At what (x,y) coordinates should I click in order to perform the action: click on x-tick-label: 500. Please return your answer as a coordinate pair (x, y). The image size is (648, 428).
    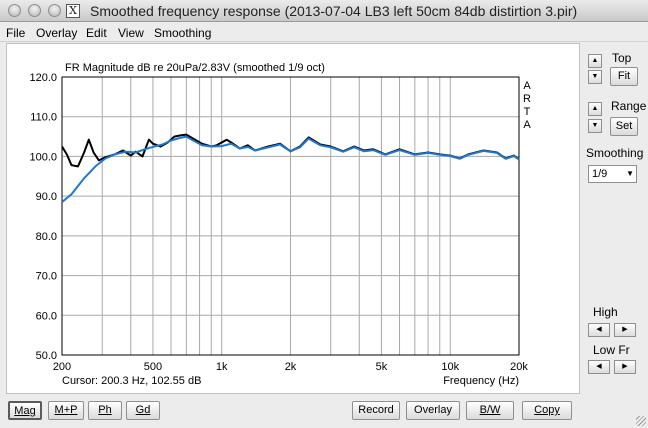
    Looking at the image, I should click on (153, 367).